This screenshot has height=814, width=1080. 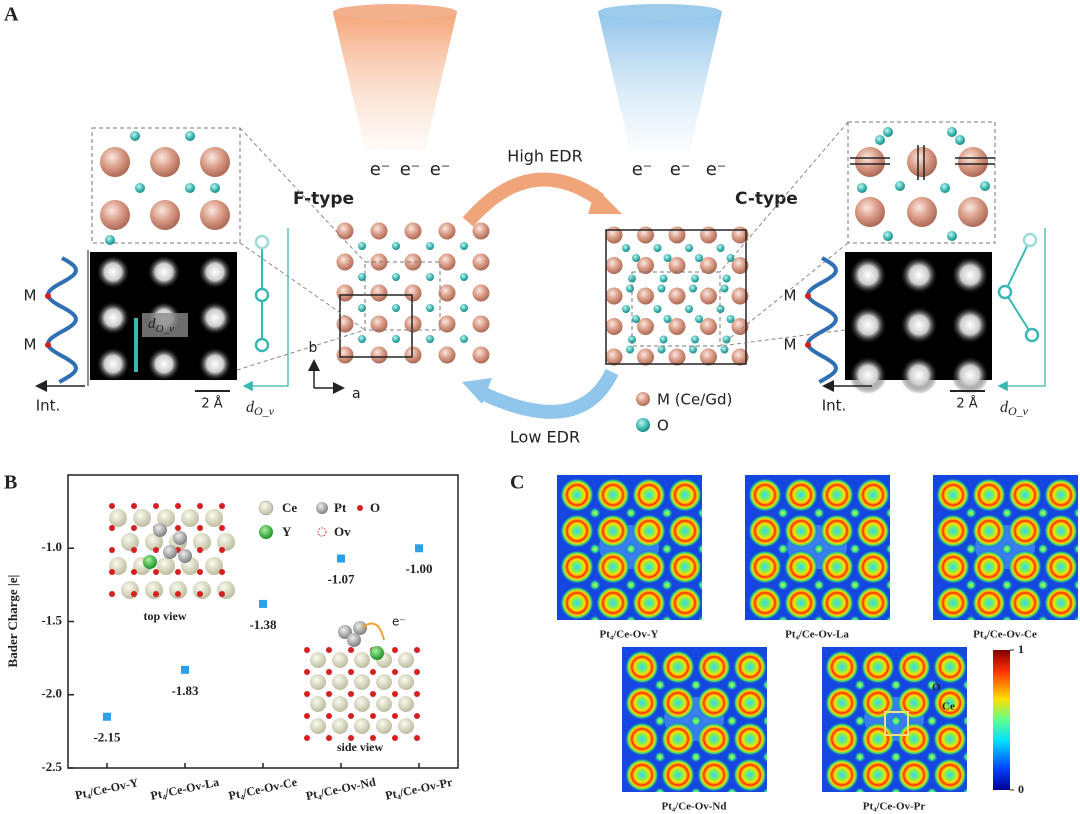 I want to click on panel-label: B, so click(x=10, y=483).